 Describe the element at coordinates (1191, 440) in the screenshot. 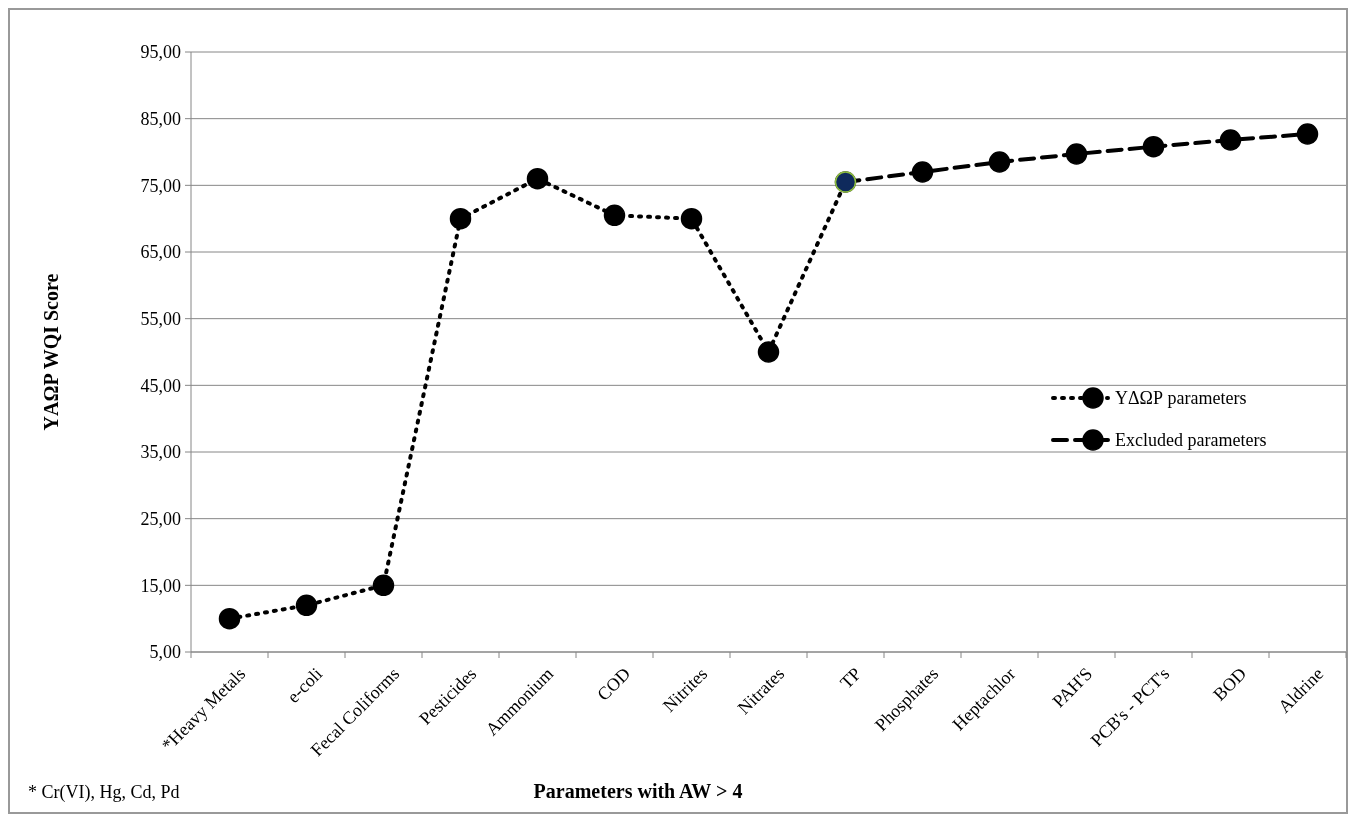

I see `legend-label: Excluded parameters` at that location.